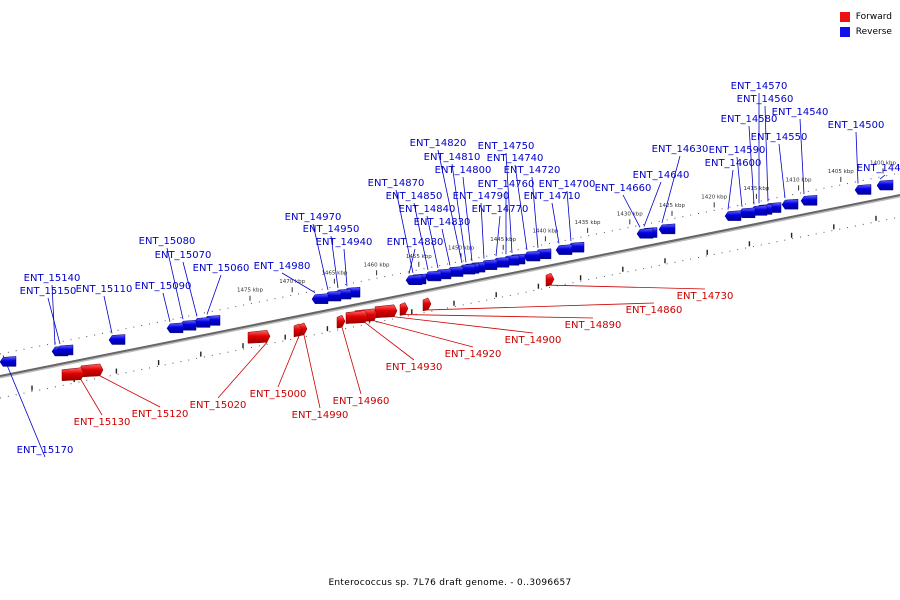  I want to click on gene-label-ent_14500: ENT_14500, so click(856, 125).